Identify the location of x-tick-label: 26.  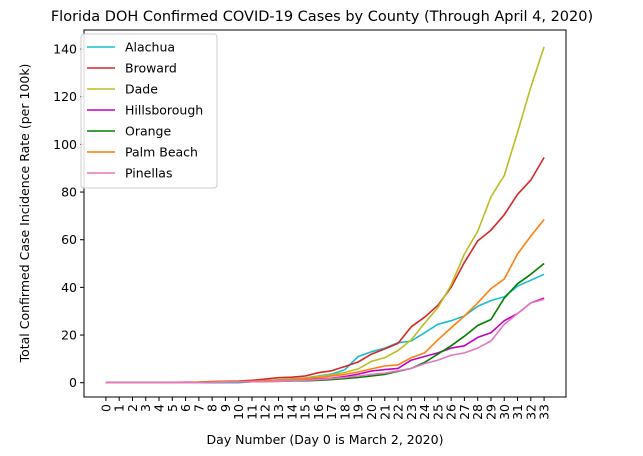
(451, 412).